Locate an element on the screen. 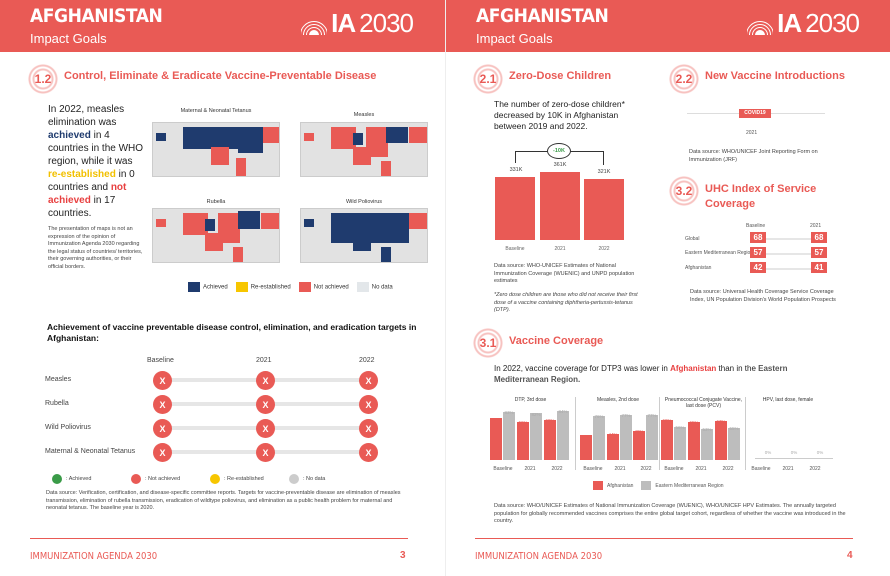  map-polio is located at coordinates (364, 235).